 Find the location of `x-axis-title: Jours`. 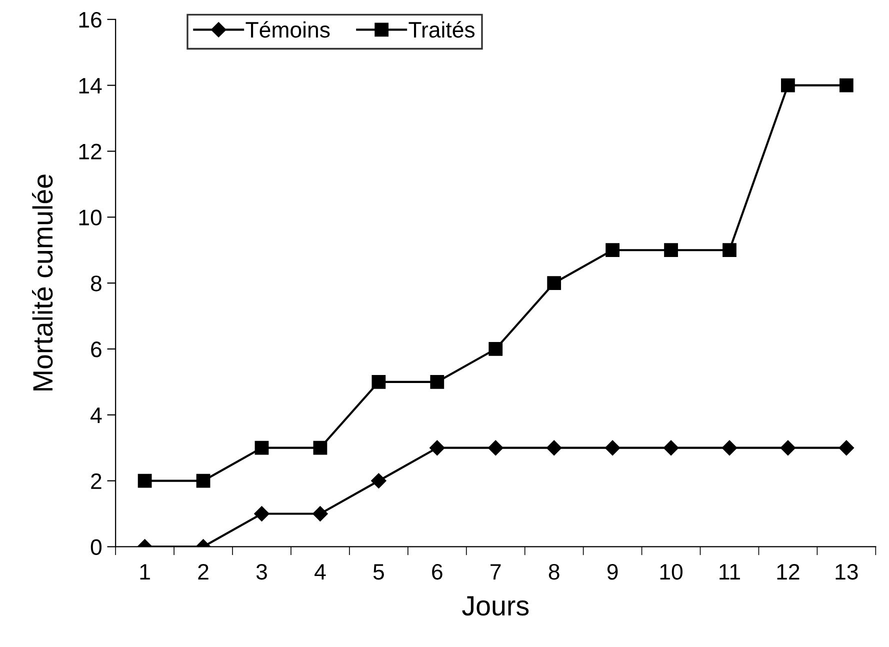

x-axis-title: Jours is located at coordinates (495, 606).